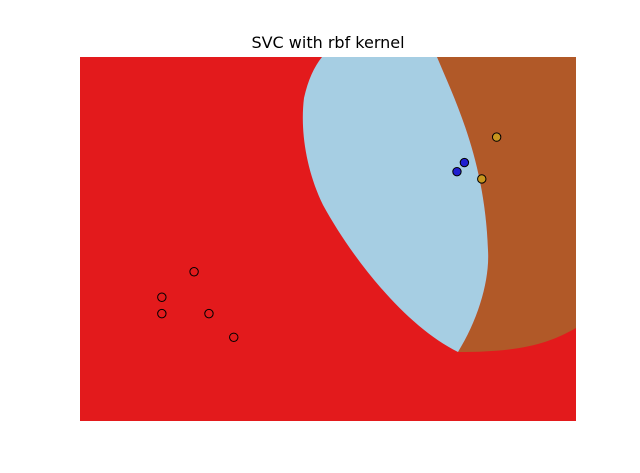  I want to click on chart-title: SVC with rbf kernel, so click(327, 42).